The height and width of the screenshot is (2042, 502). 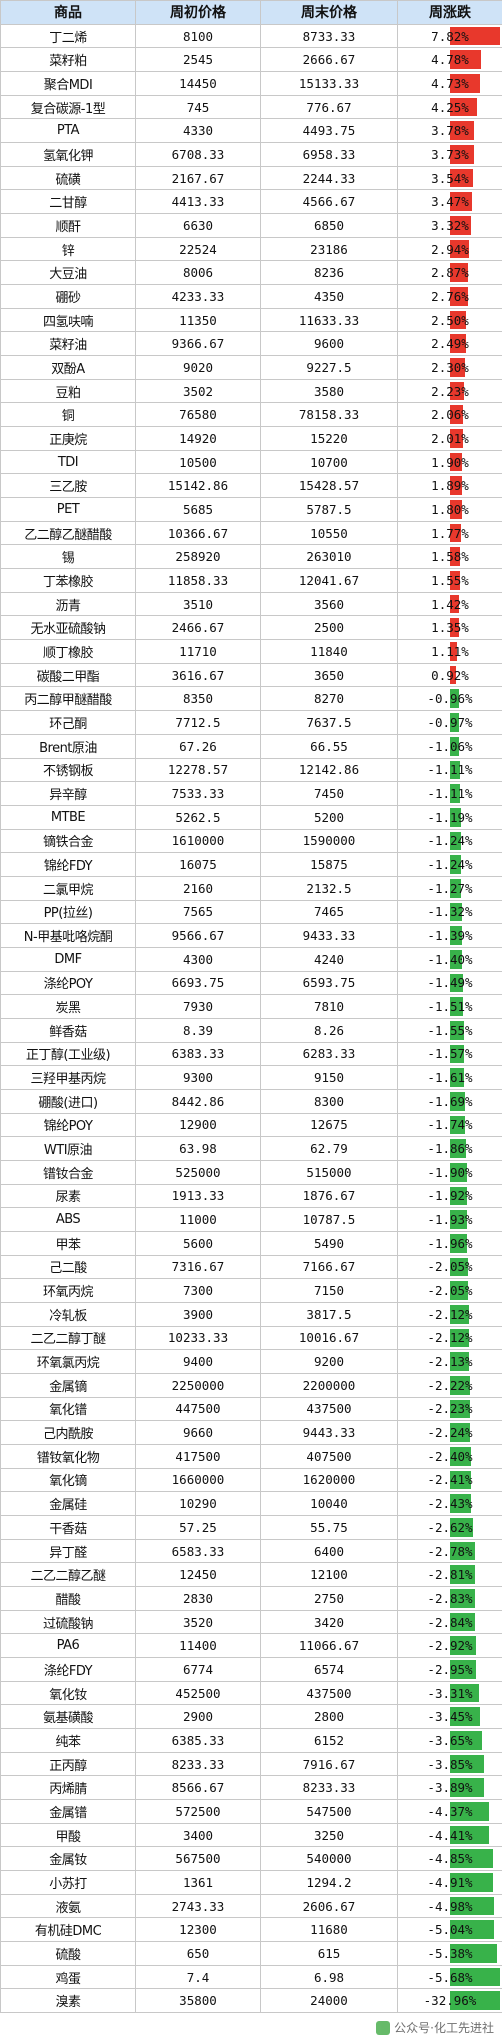 What do you see at coordinates (449, 1361) in the screenshot?
I see `cell-weekly-change: -2.13%` at bounding box center [449, 1361].